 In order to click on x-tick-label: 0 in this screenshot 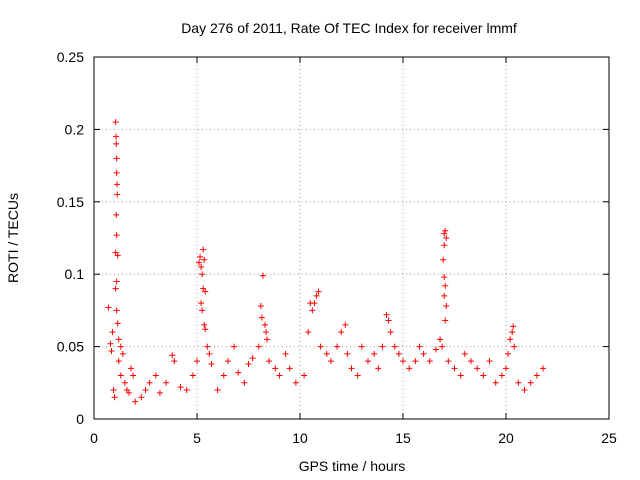, I will do `click(94, 438)`.